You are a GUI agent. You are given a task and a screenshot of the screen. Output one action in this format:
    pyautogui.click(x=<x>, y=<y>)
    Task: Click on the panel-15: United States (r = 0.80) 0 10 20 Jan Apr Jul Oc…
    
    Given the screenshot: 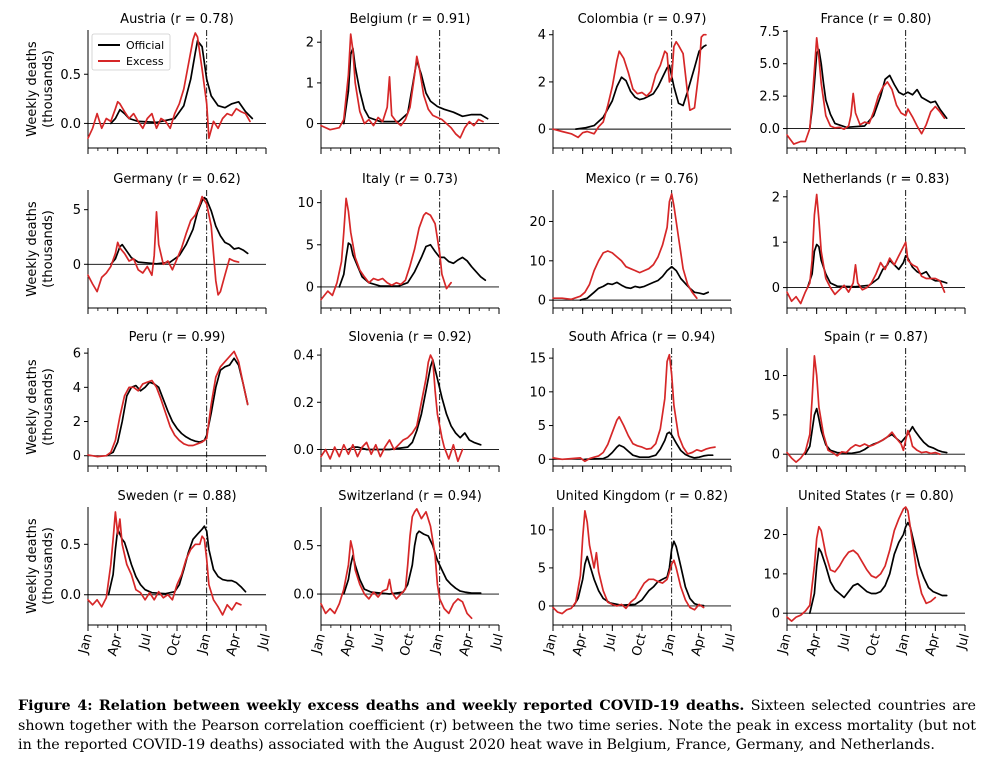 What is the action you would take?
    pyautogui.click(x=867, y=573)
    